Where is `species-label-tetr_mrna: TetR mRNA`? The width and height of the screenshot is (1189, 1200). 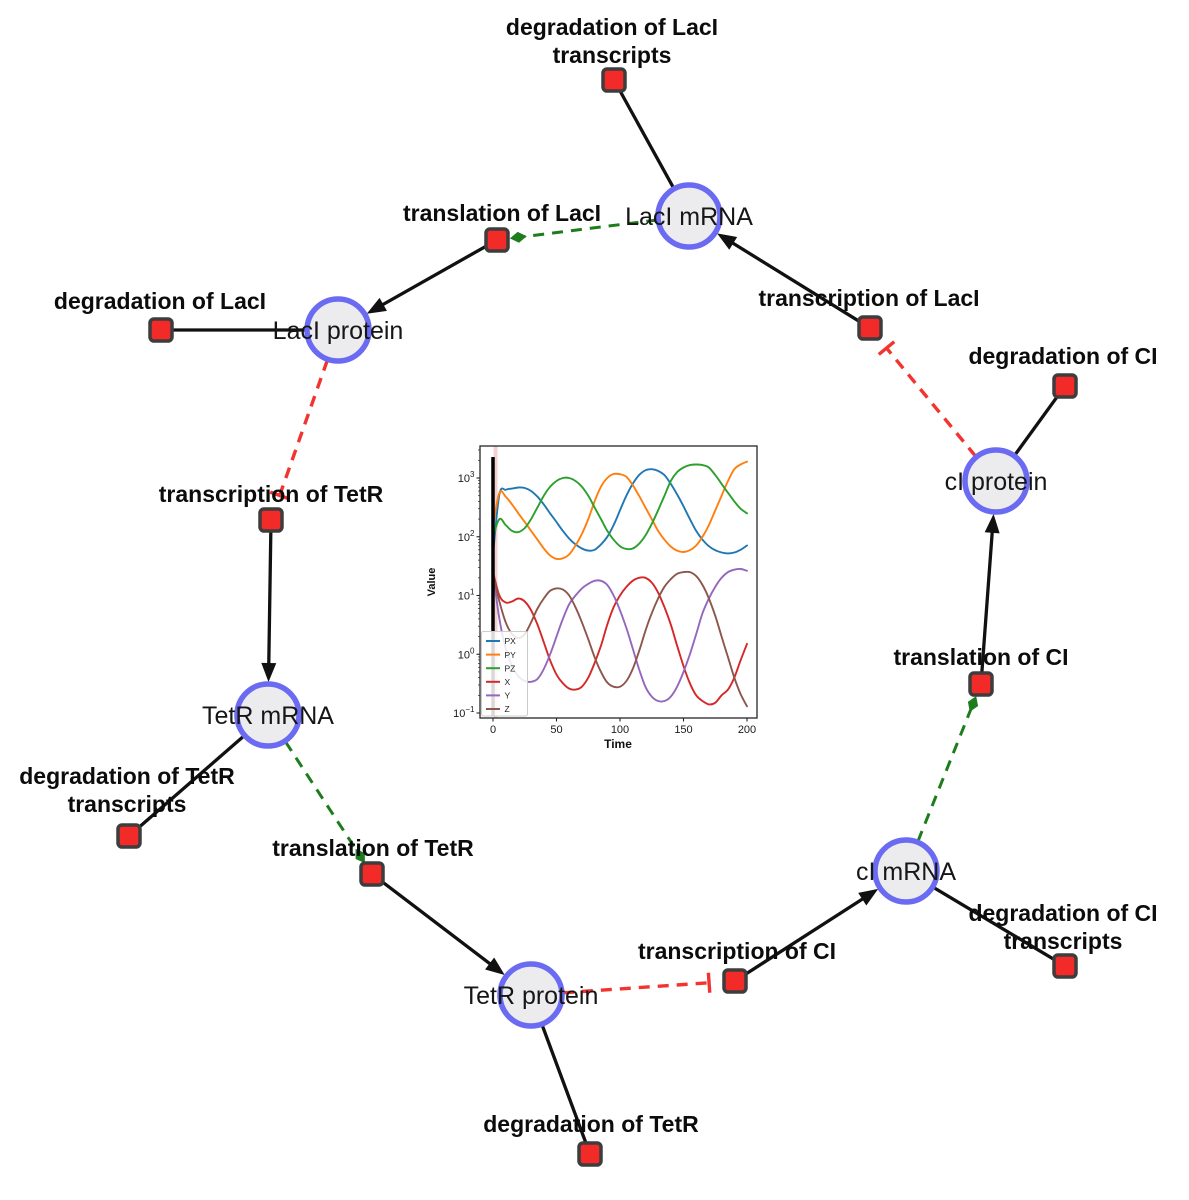 species-label-tetr_mrna: TetR mRNA is located at coordinates (268, 716).